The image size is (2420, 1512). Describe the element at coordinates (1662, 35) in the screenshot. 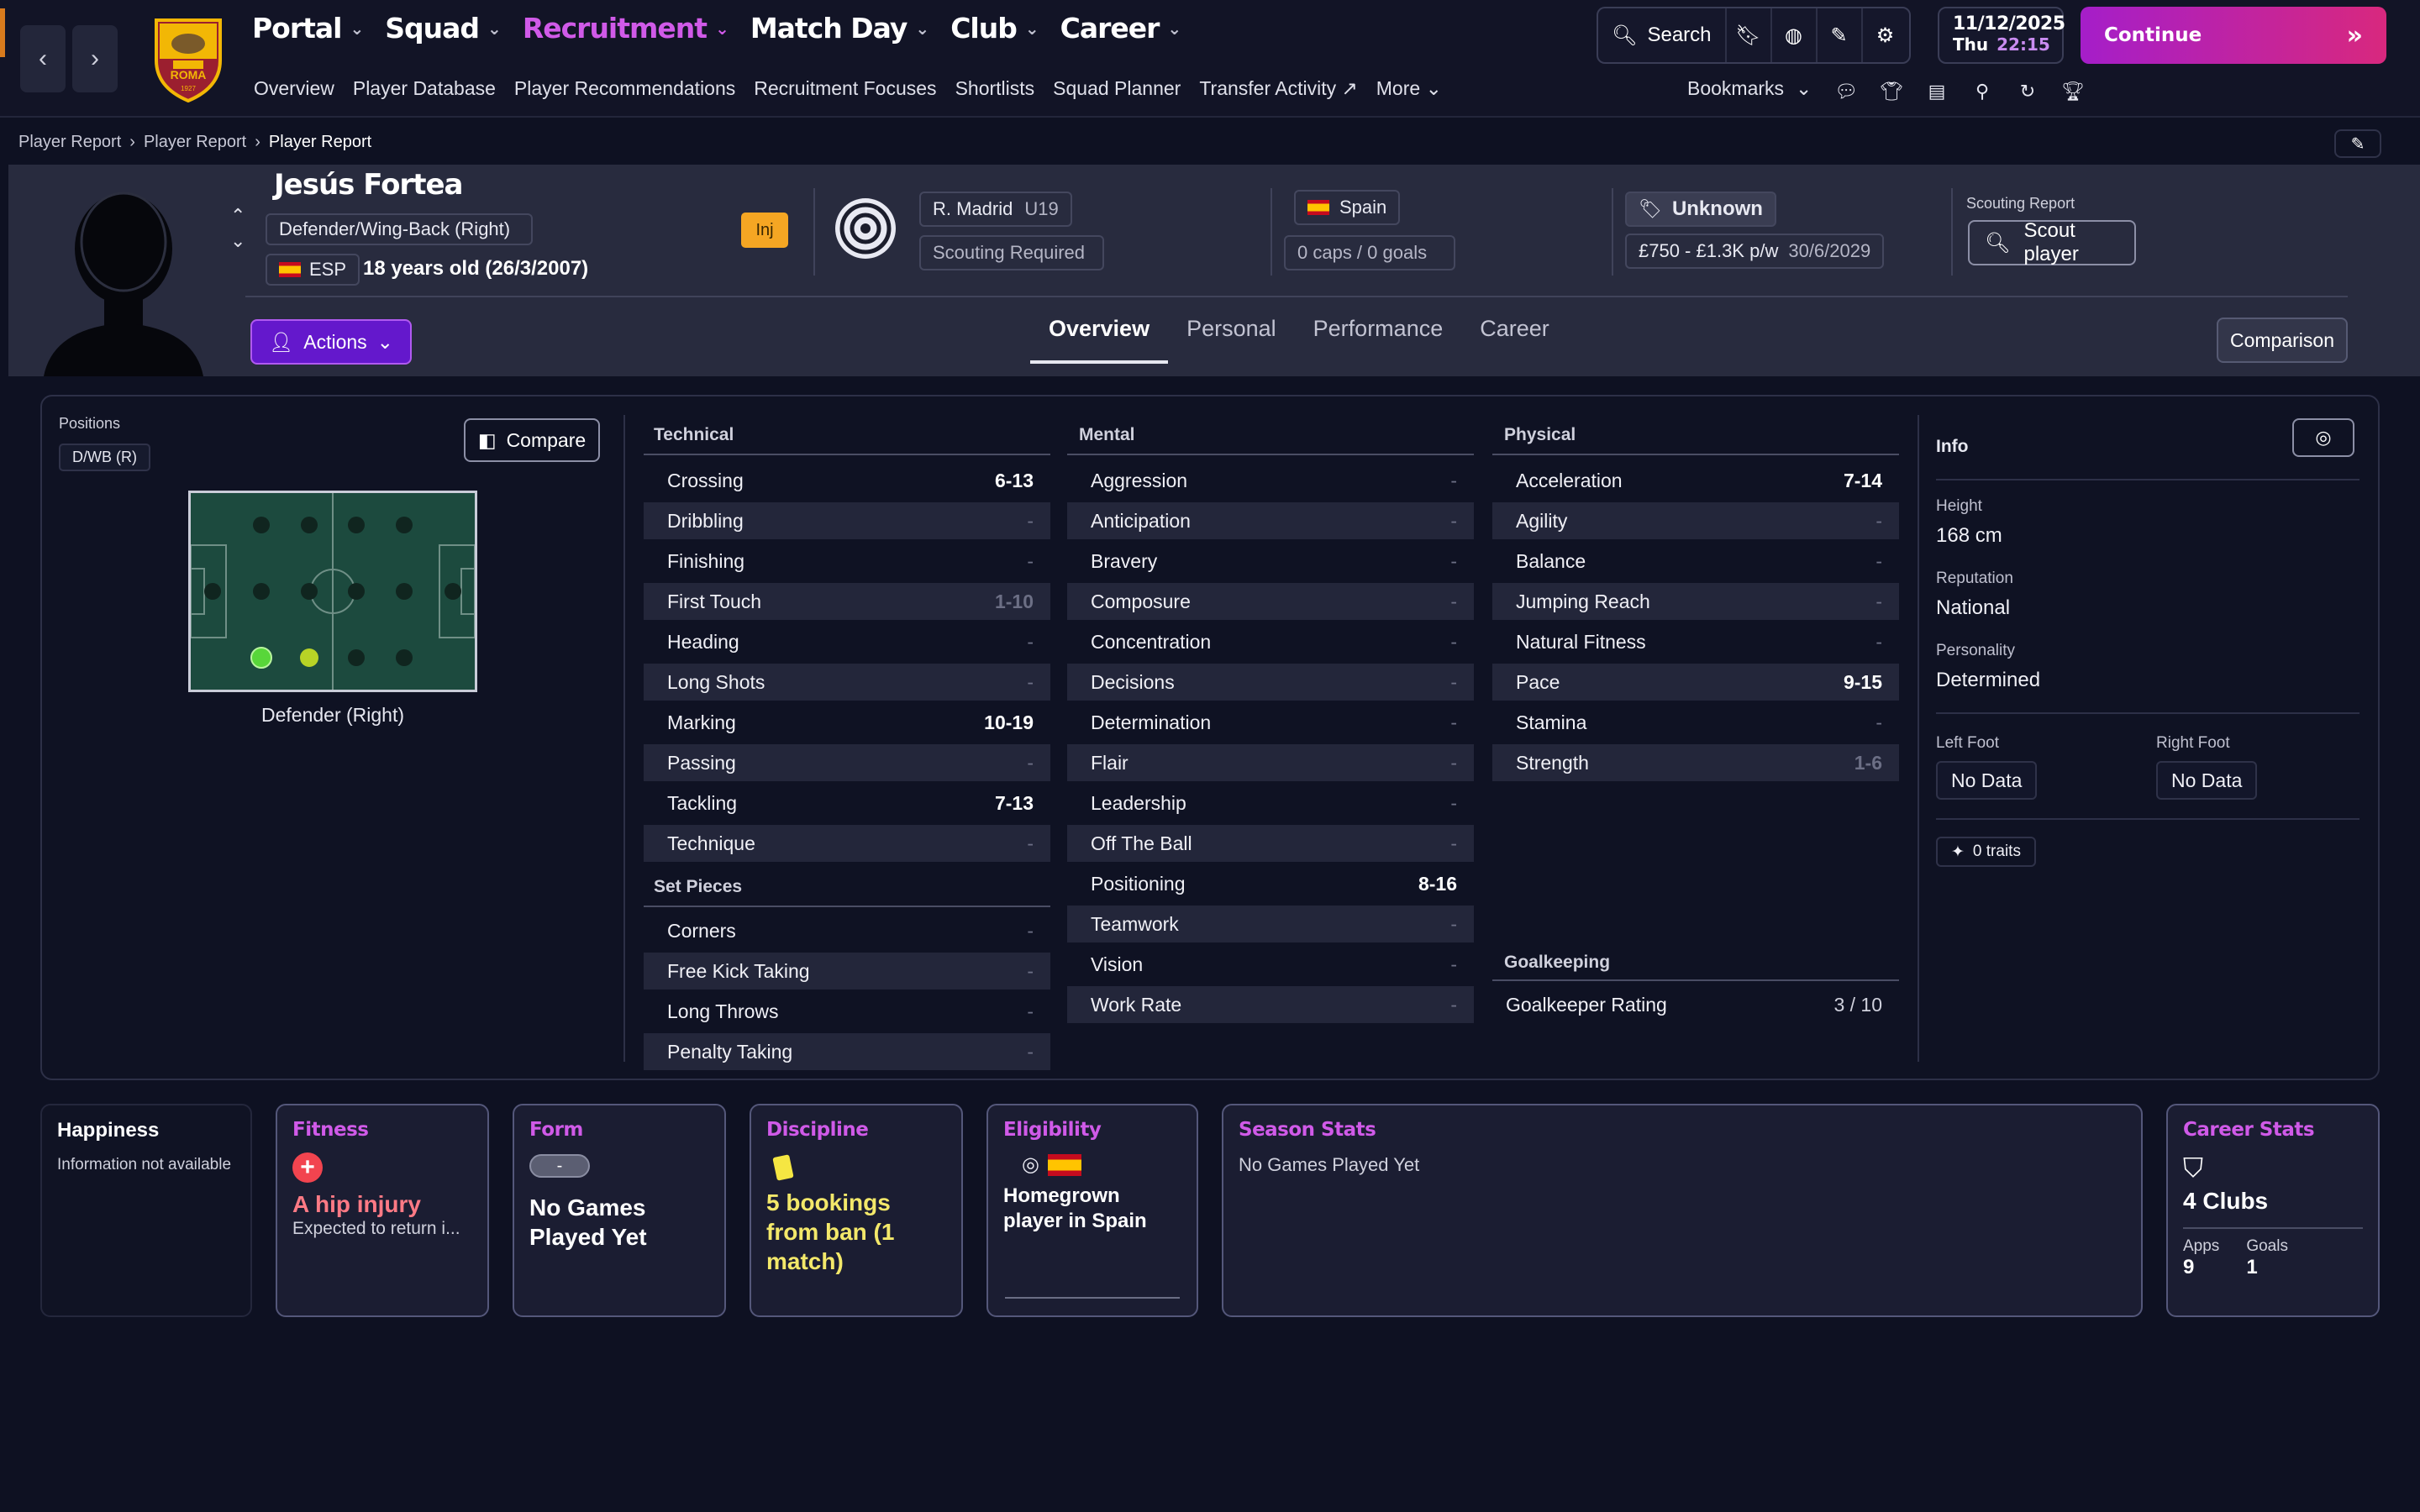

I see `search-button: 🔍︎ Search` at that location.